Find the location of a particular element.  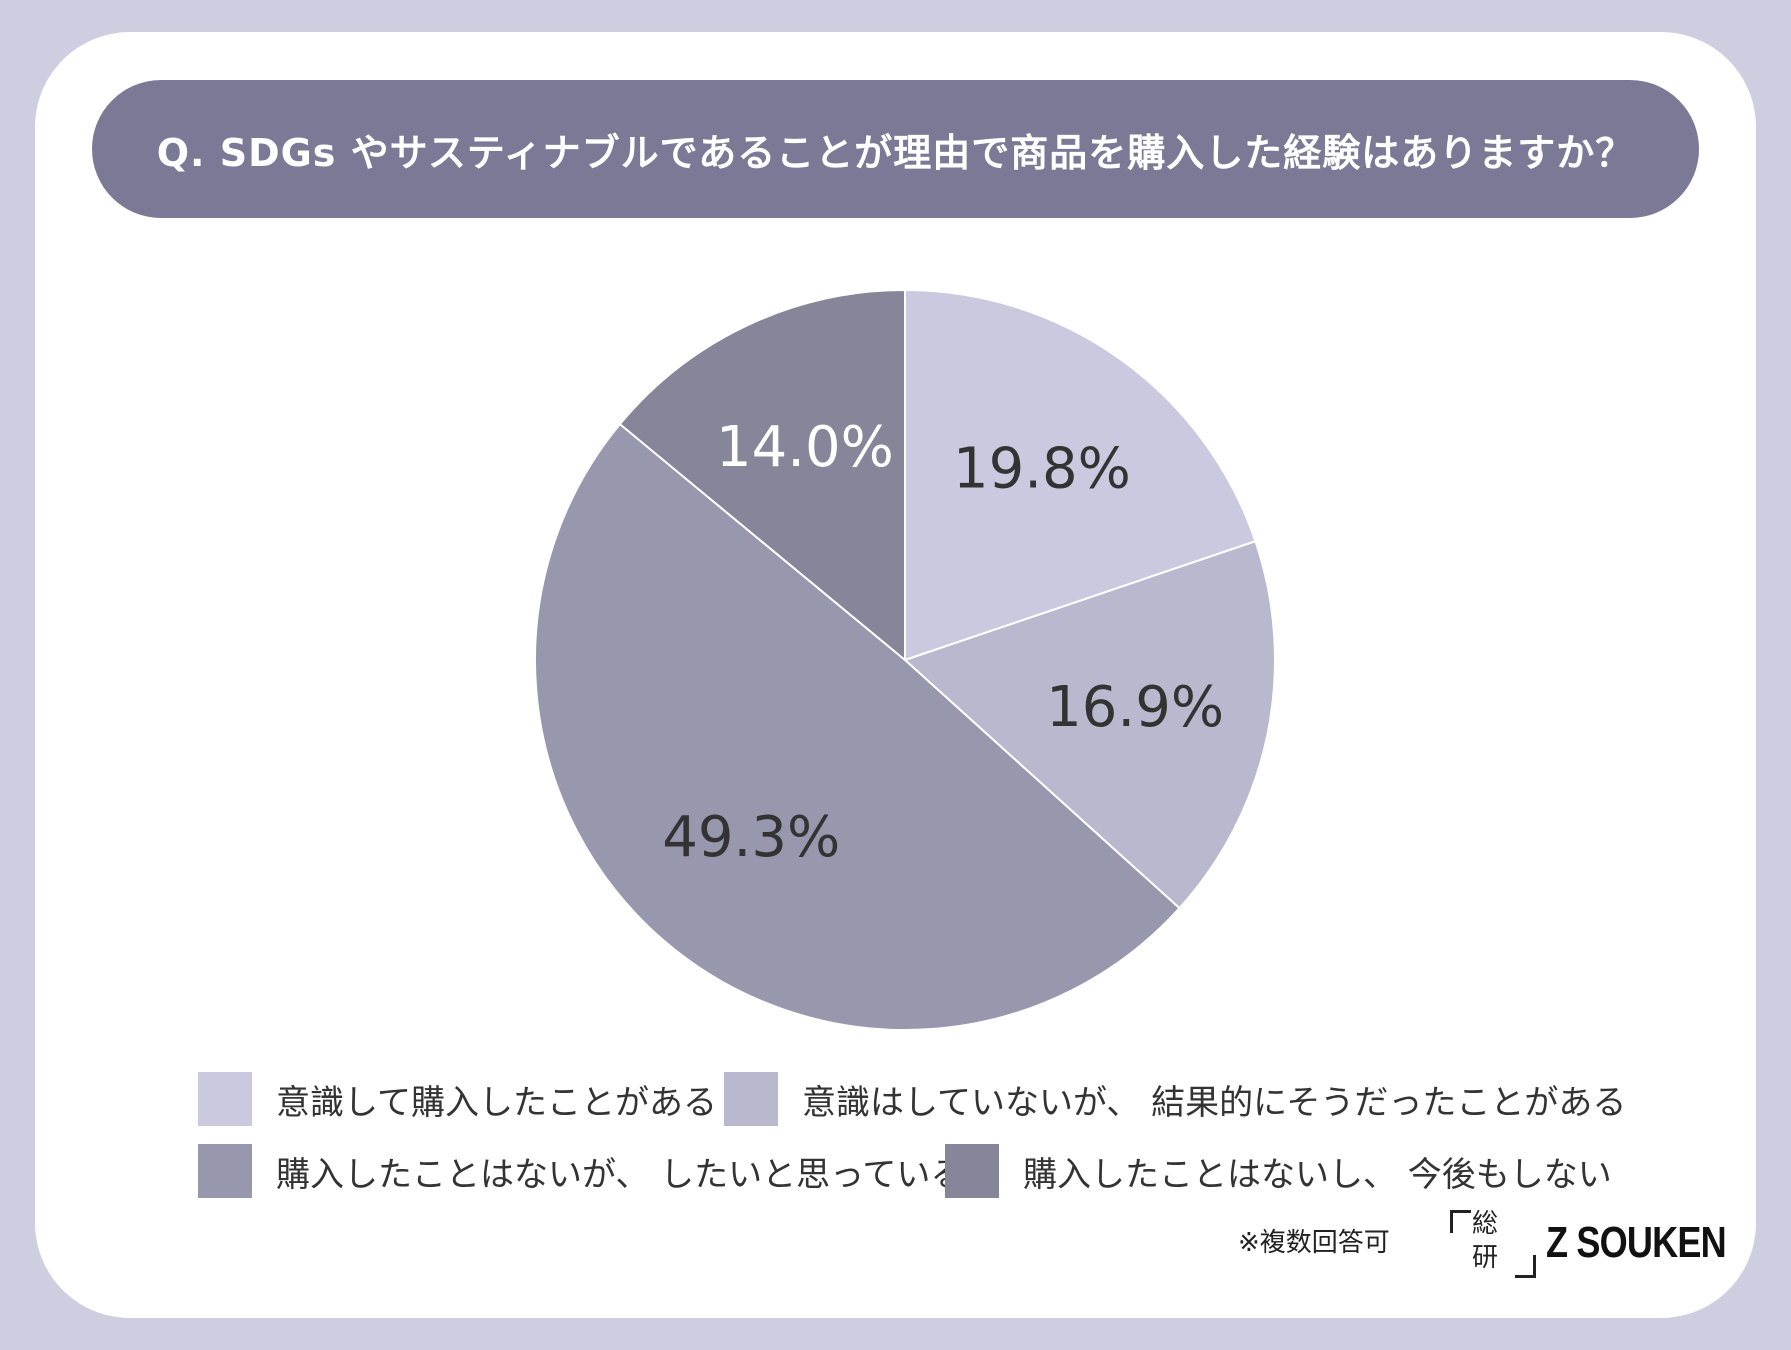

legend-item-3: 購入したことはないが、 したいと思っている is located at coordinates (581, 1171).